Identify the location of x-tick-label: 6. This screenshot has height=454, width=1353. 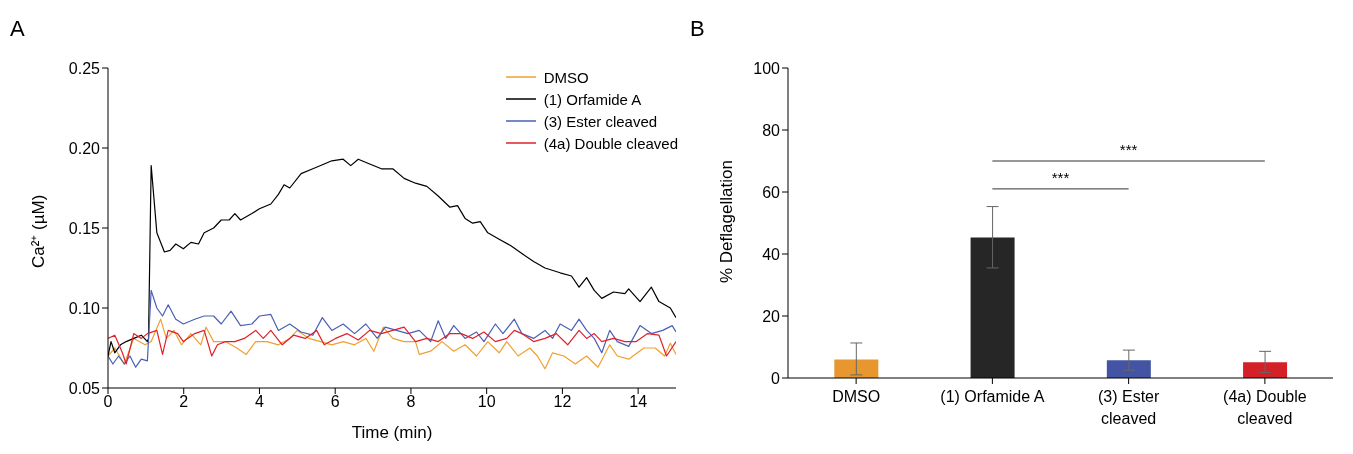
(335, 402).